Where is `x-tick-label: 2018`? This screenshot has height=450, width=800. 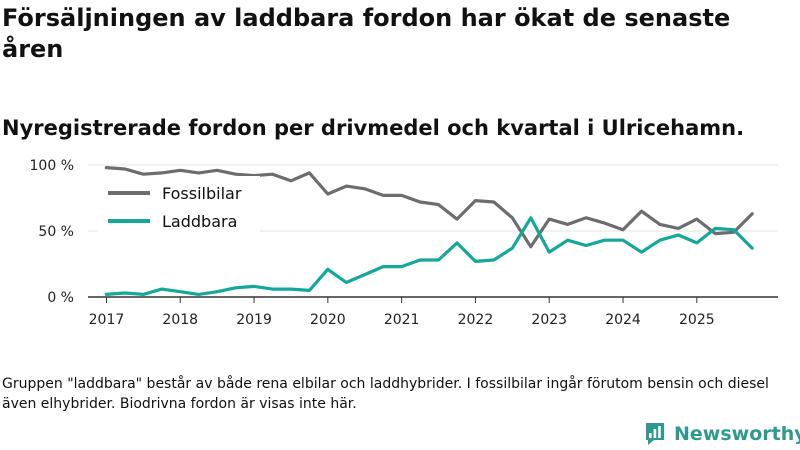 x-tick-label: 2018 is located at coordinates (180, 320).